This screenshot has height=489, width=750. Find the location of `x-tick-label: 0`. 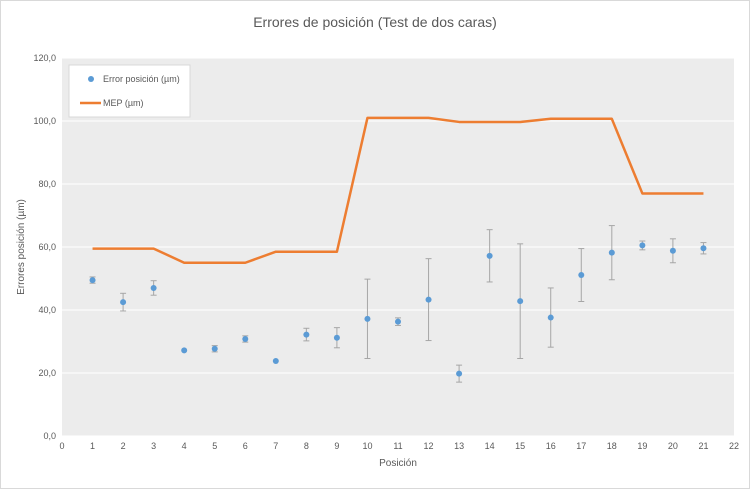

x-tick-label: 0 is located at coordinates (61, 446).